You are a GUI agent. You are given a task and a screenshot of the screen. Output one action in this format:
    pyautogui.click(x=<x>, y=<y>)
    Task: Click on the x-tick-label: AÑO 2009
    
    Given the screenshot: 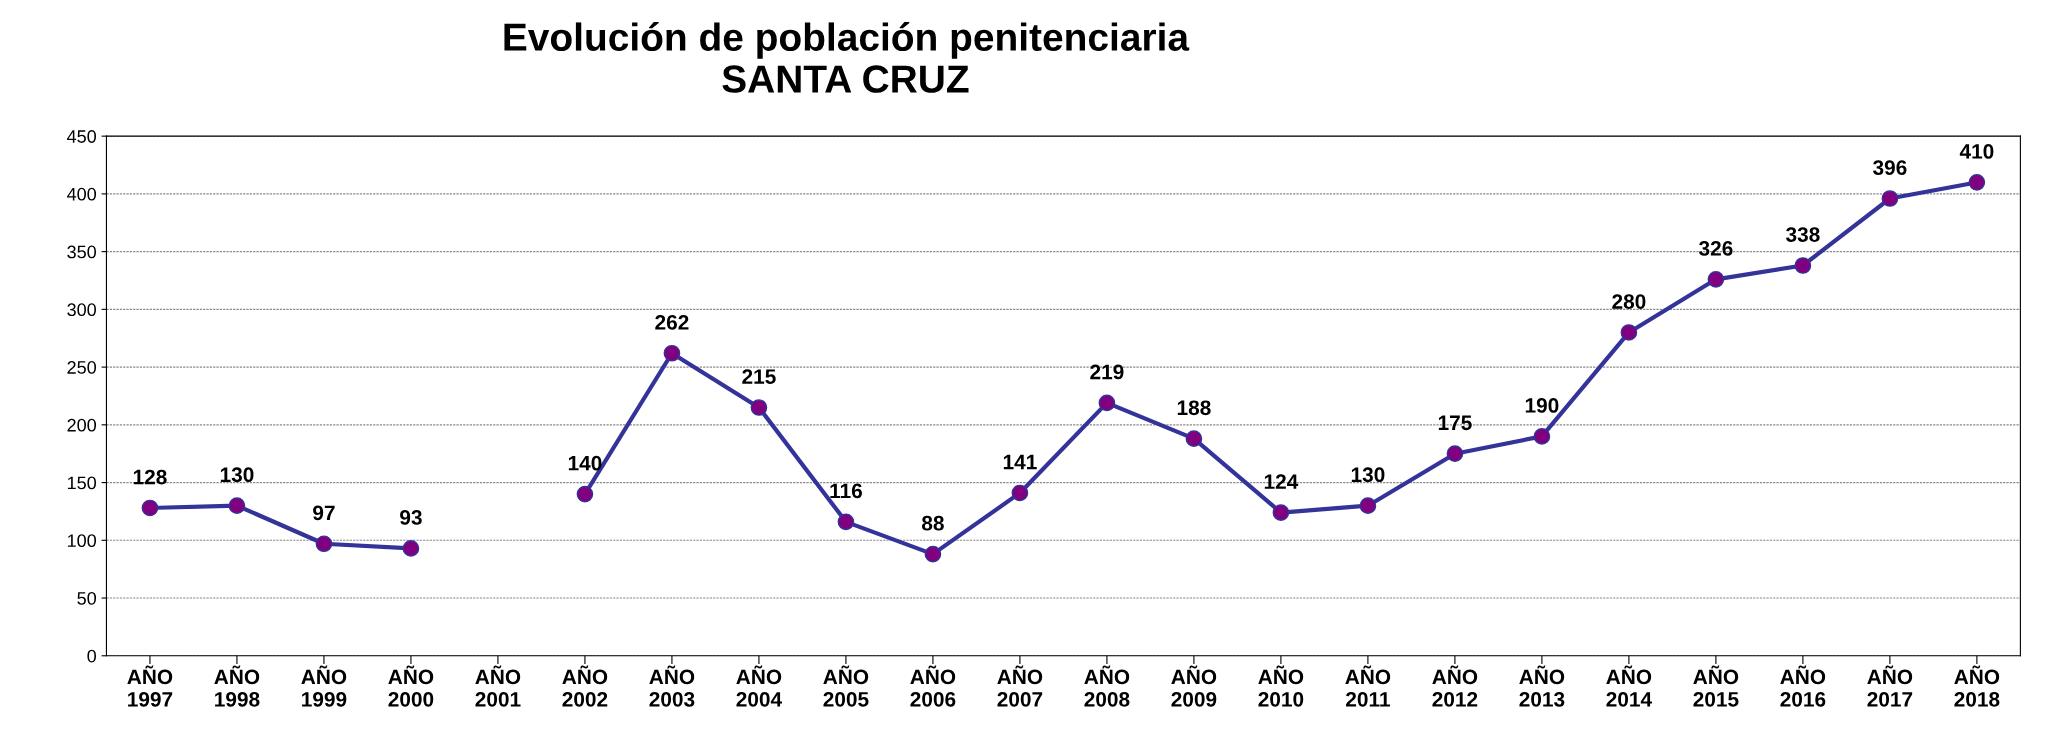 What is the action you would take?
    pyautogui.click(x=1194, y=686)
    